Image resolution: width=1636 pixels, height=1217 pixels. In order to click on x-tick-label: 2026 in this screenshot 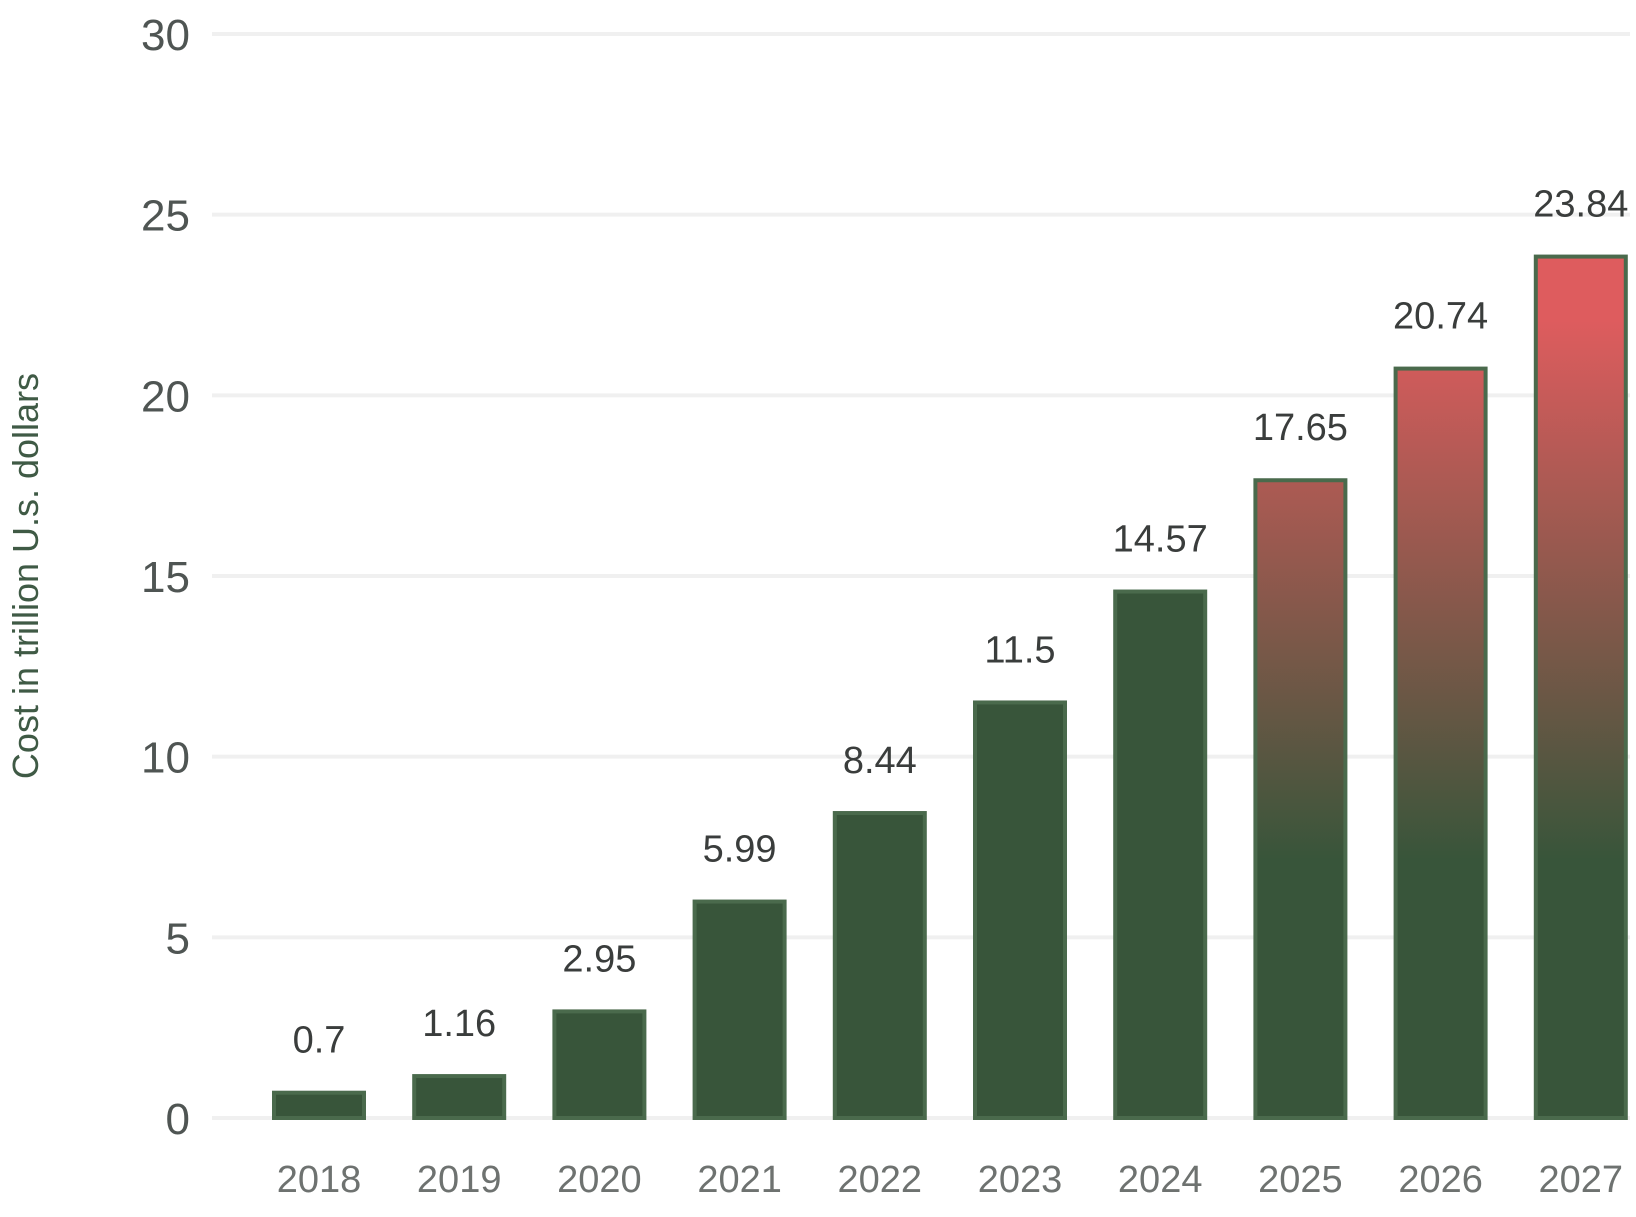, I will do `click(1440, 1180)`.